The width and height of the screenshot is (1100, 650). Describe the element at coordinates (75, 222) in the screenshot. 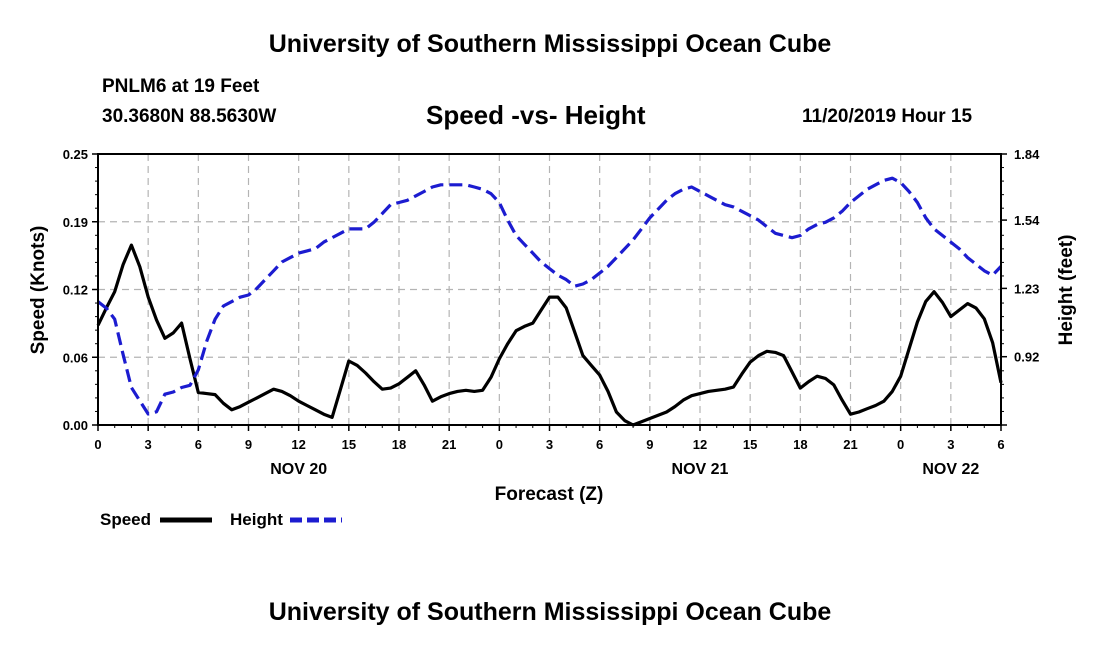

I see `y-left-tick-label: 0.19` at that location.